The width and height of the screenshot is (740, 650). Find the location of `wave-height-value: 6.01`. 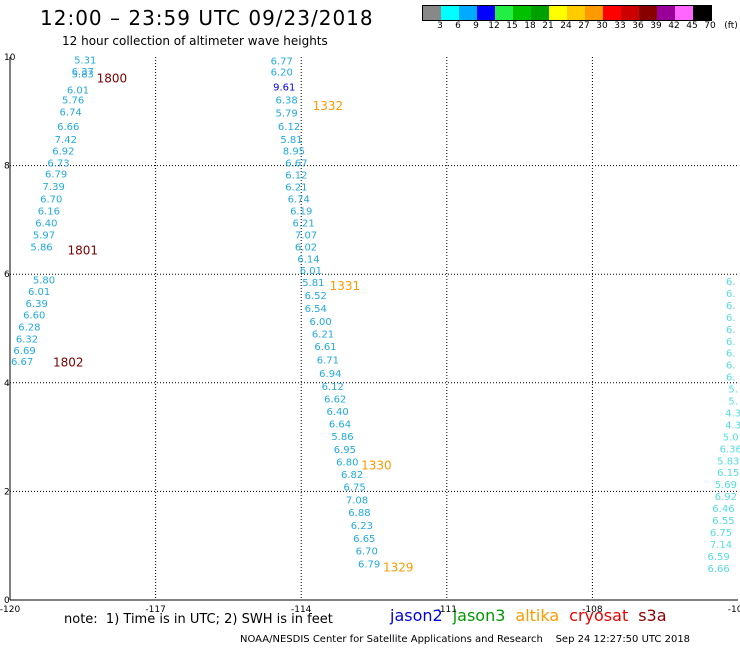

wave-height-value: 6.01 is located at coordinates (78, 90).